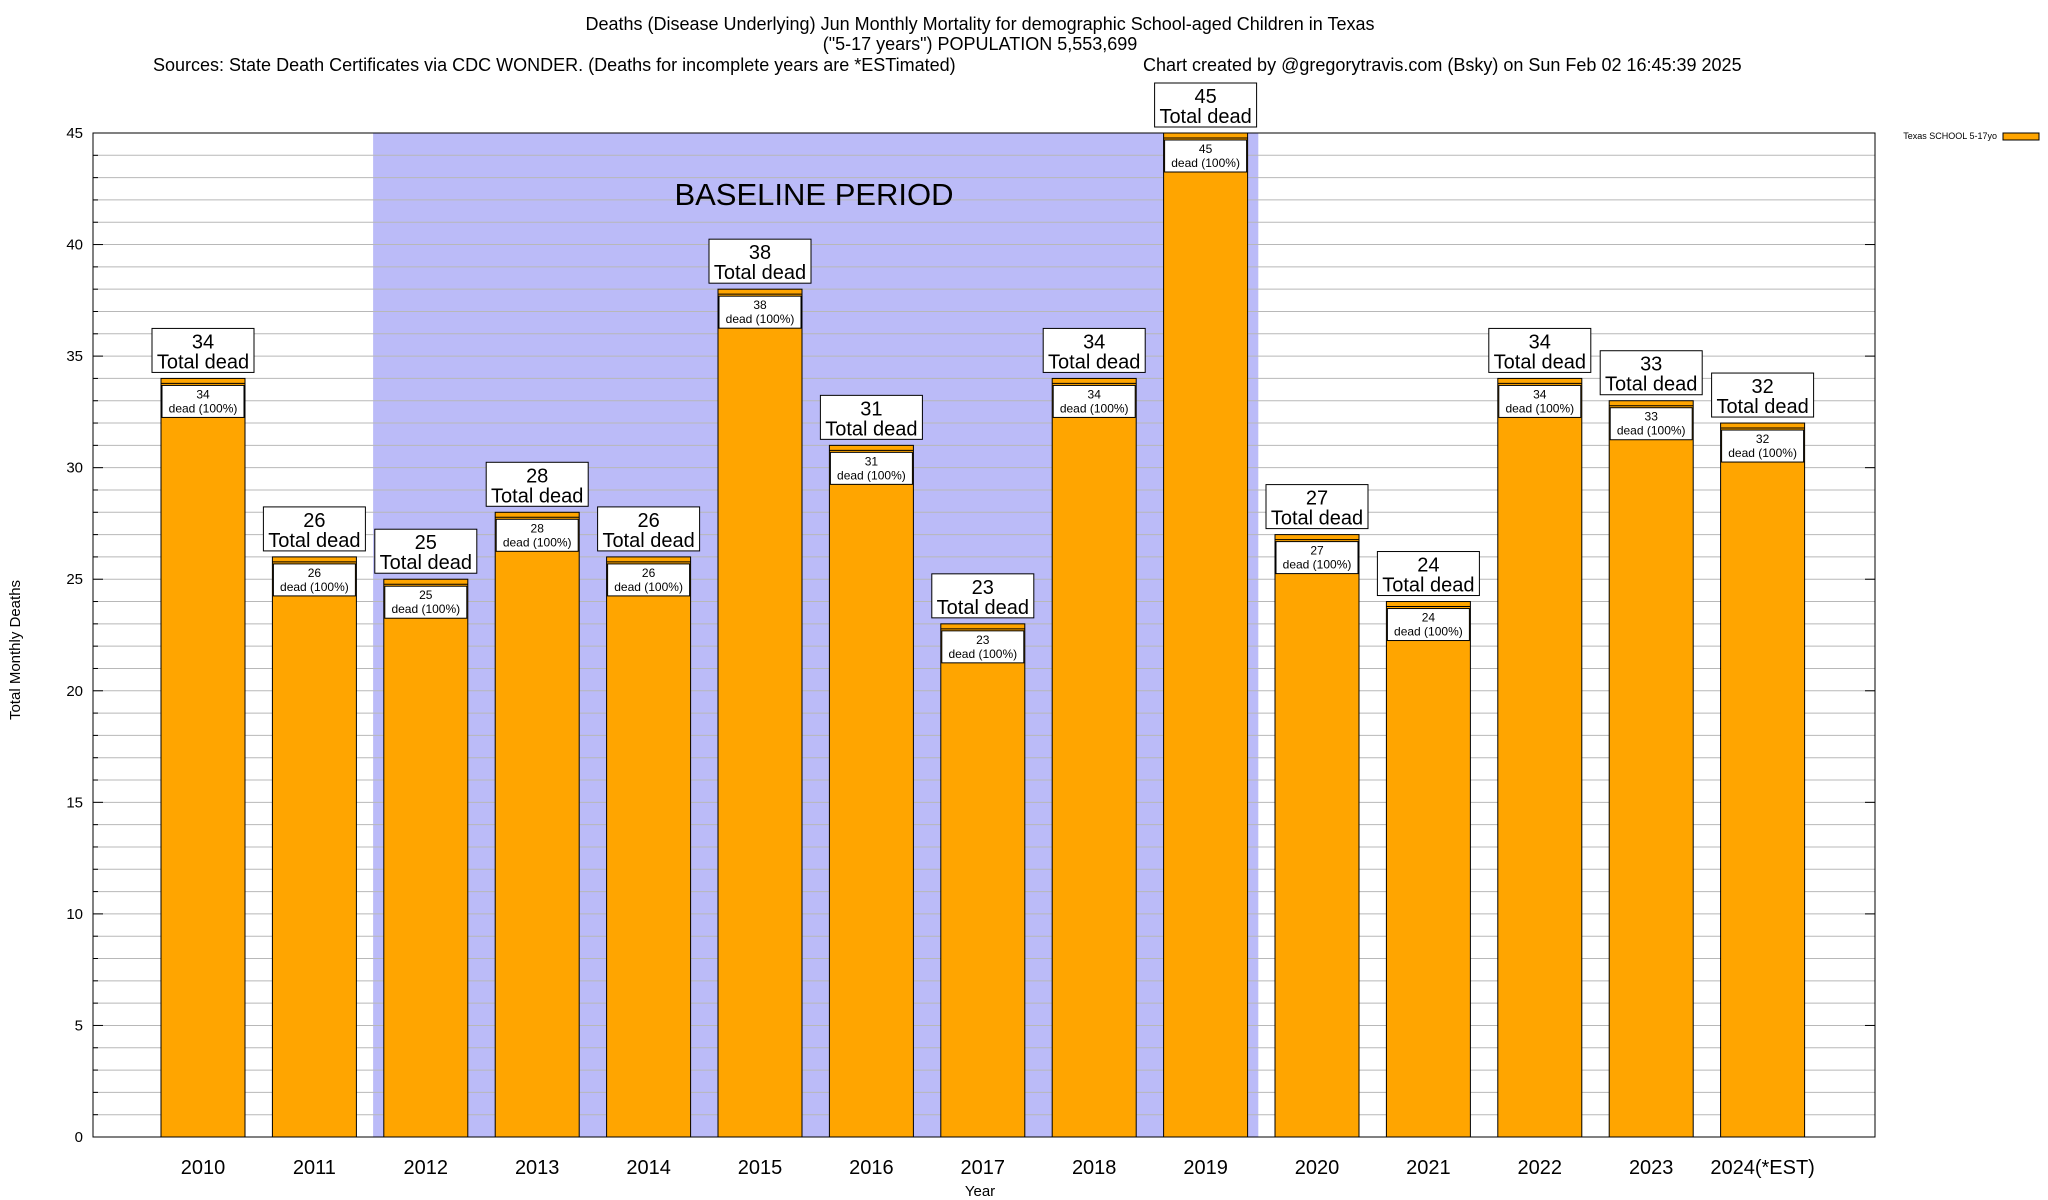  Describe the element at coordinates (426, 543) in the screenshot. I see `total-value-label: 25` at that location.